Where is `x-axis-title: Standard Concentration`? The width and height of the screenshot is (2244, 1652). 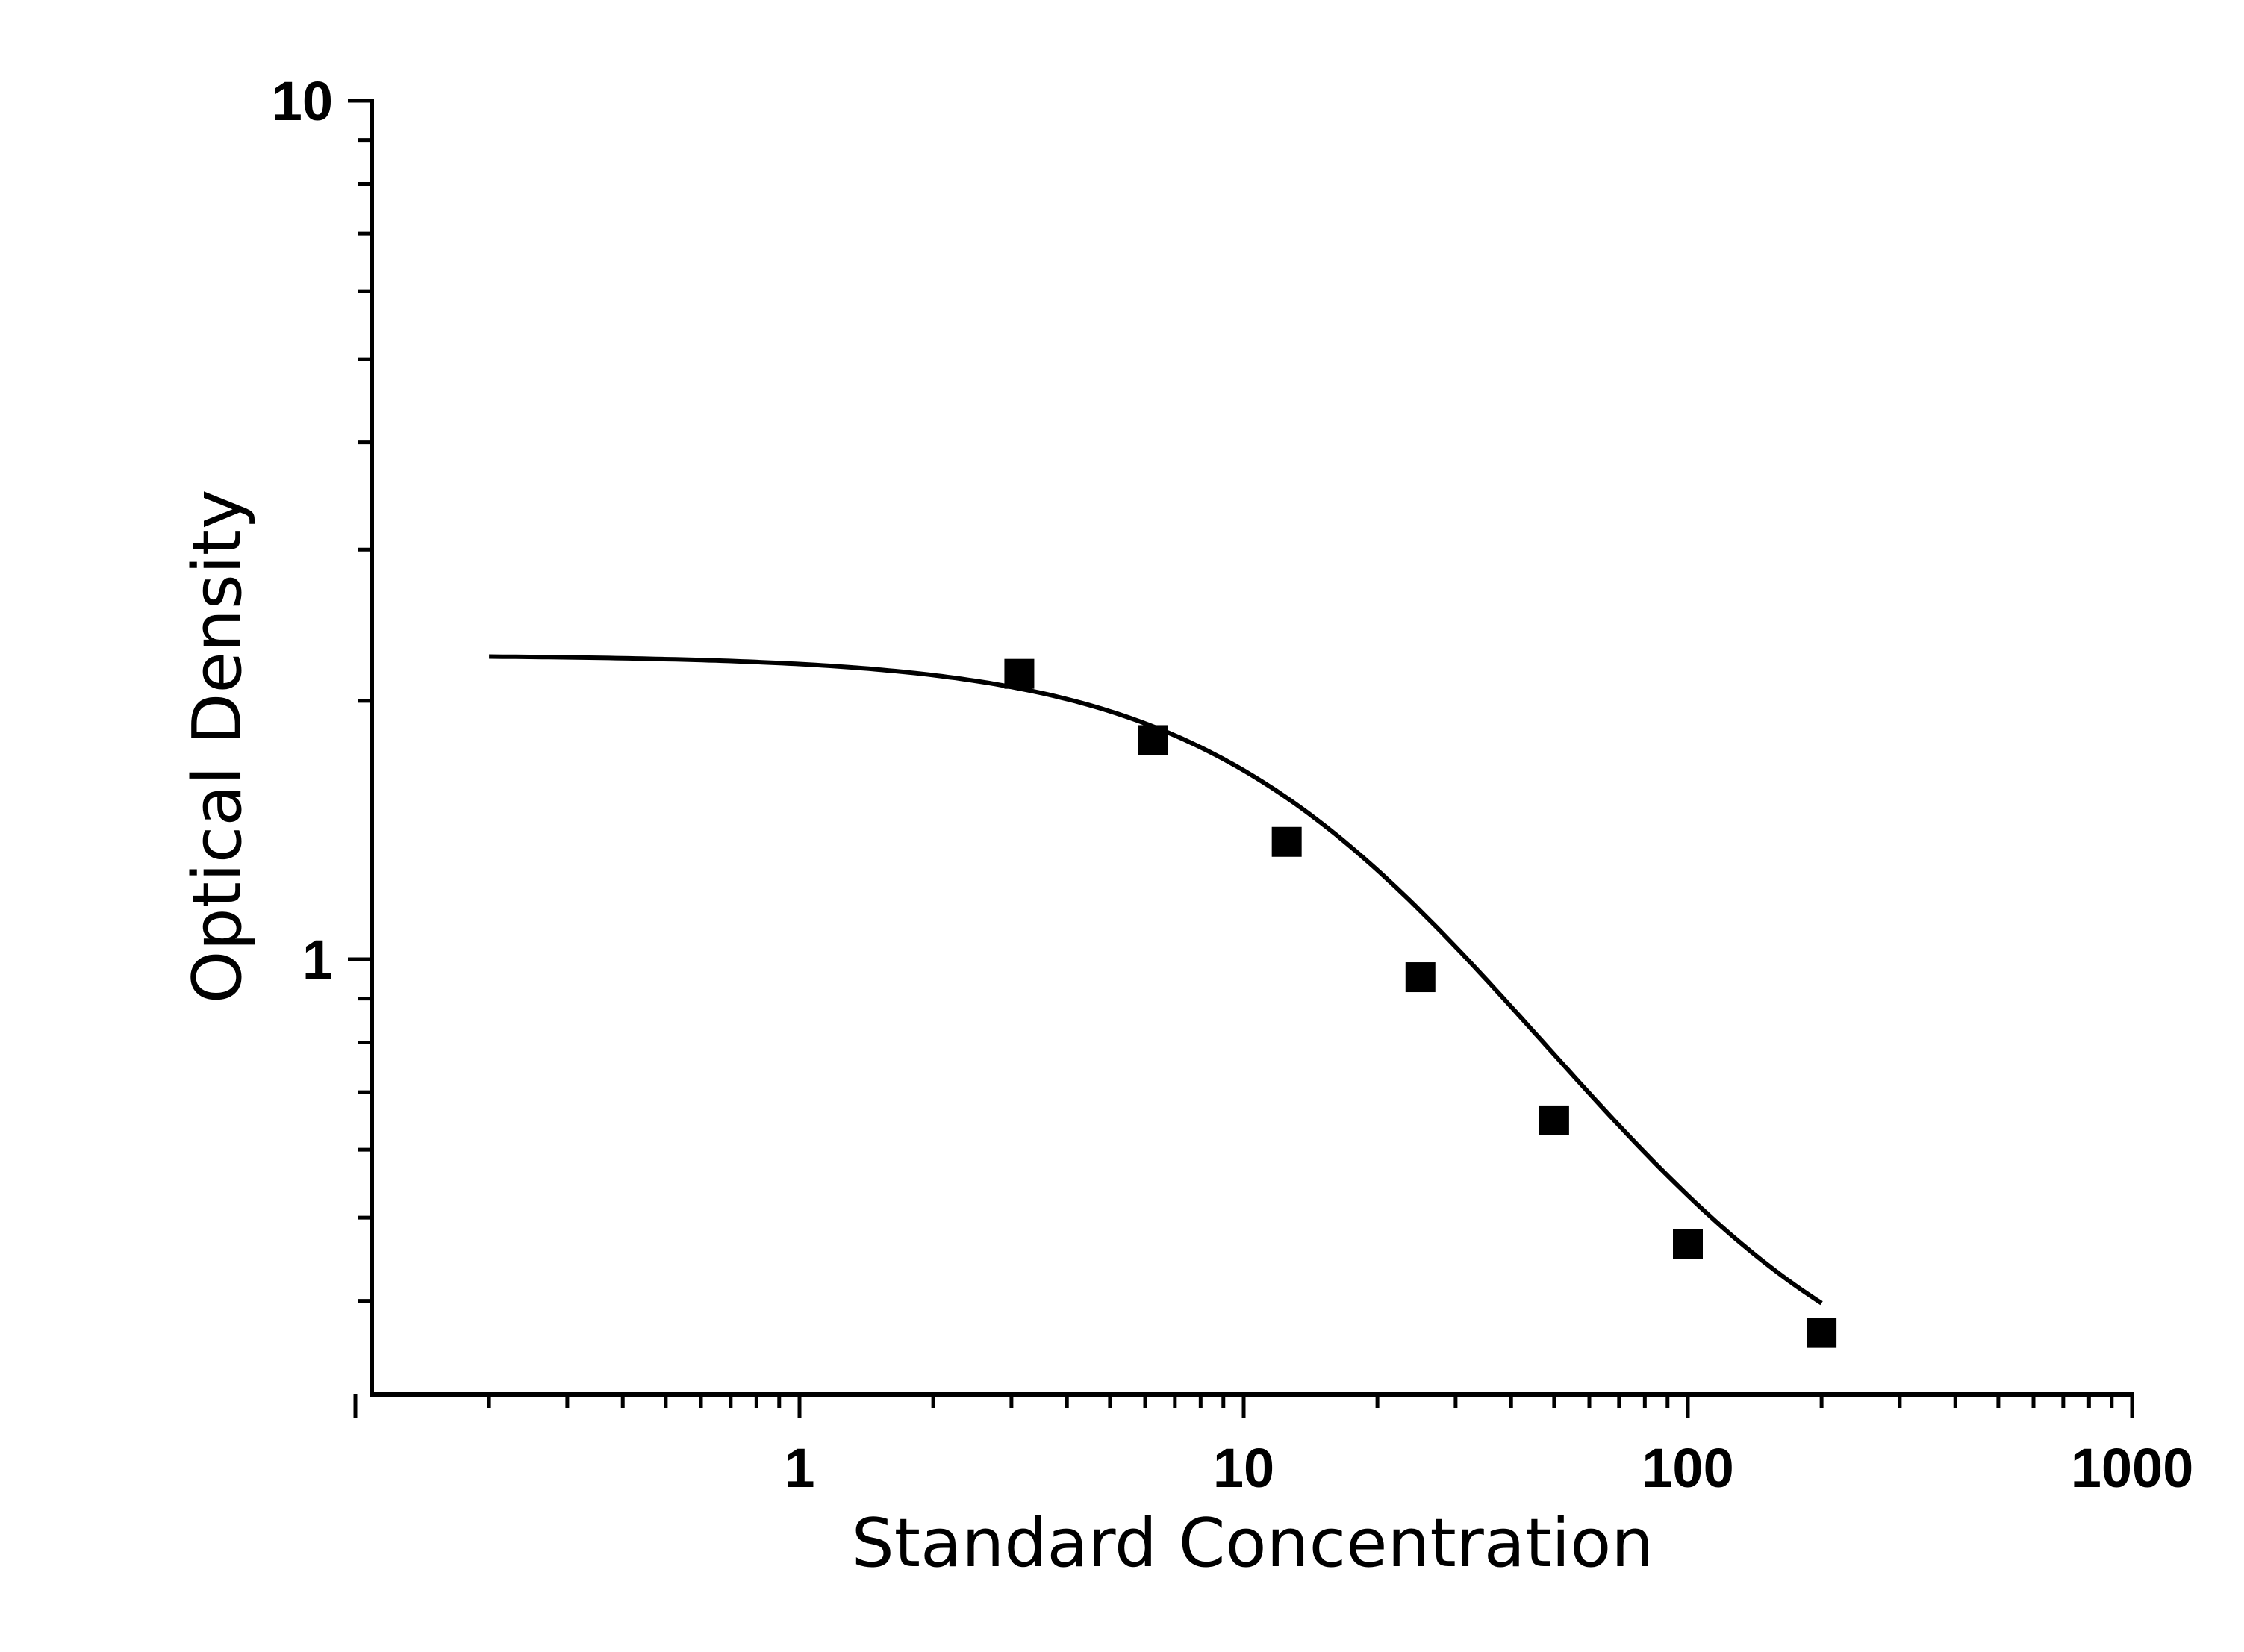
x-axis-title: Standard Concentration is located at coordinates (1253, 1544).